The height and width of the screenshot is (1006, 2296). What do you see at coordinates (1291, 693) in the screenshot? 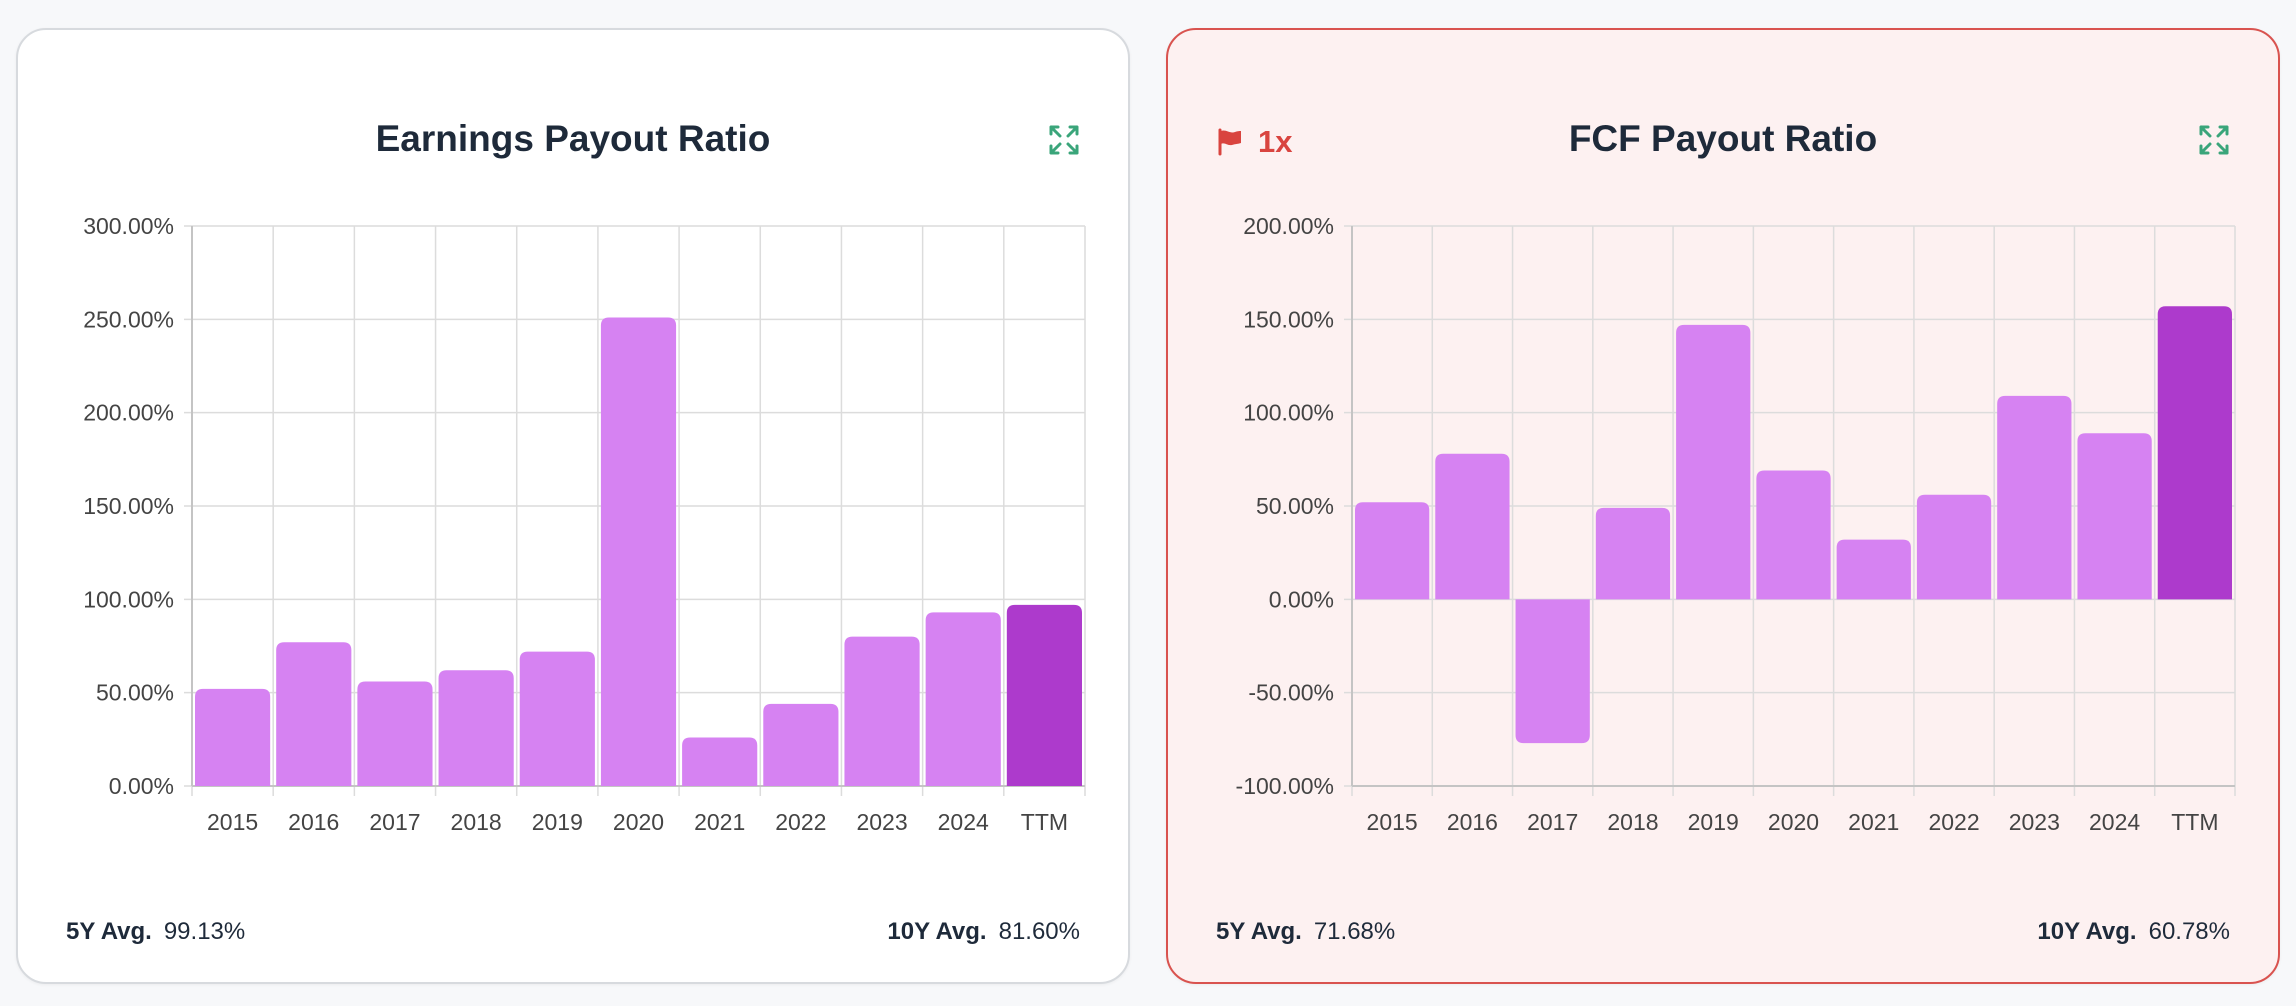
I see `y-tick-label: -50.00%` at bounding box center [1291, 693].